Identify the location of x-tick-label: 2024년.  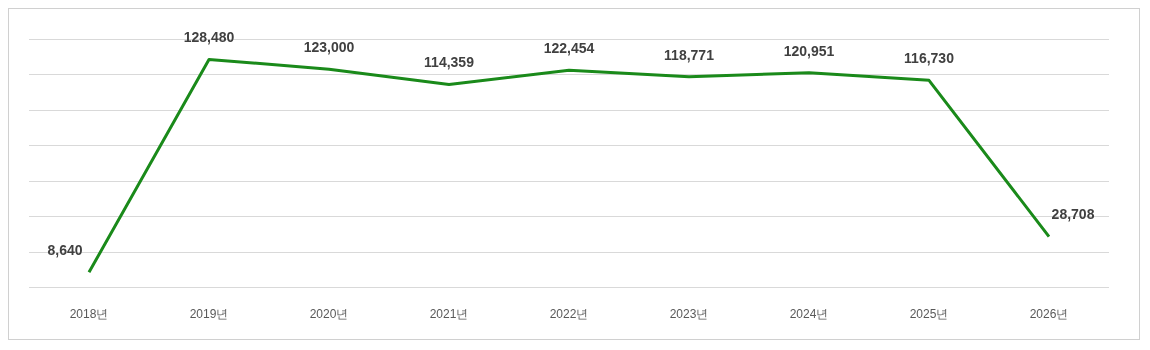
(809, 314).